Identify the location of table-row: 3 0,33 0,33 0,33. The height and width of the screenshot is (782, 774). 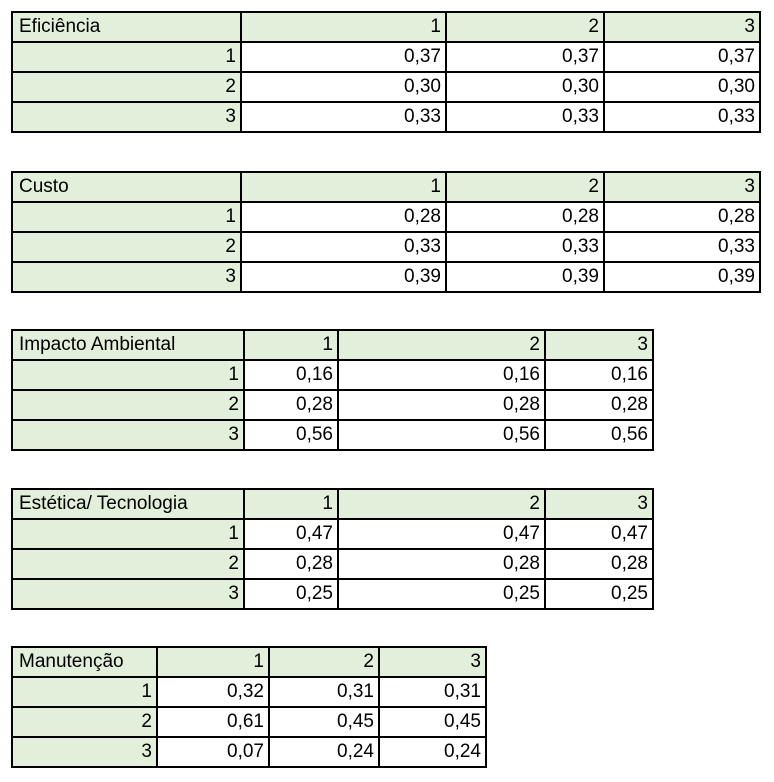
(386, 117).